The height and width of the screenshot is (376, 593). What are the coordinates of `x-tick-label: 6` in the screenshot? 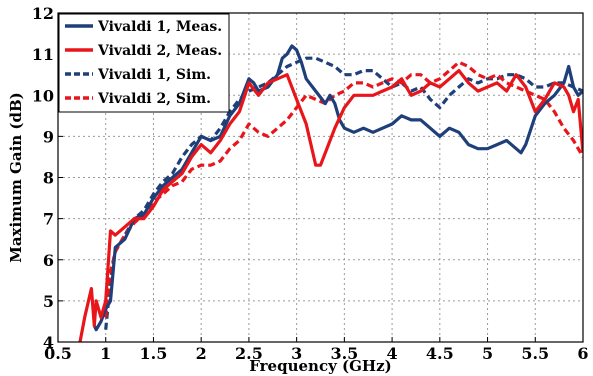 It's located at (582, 353).